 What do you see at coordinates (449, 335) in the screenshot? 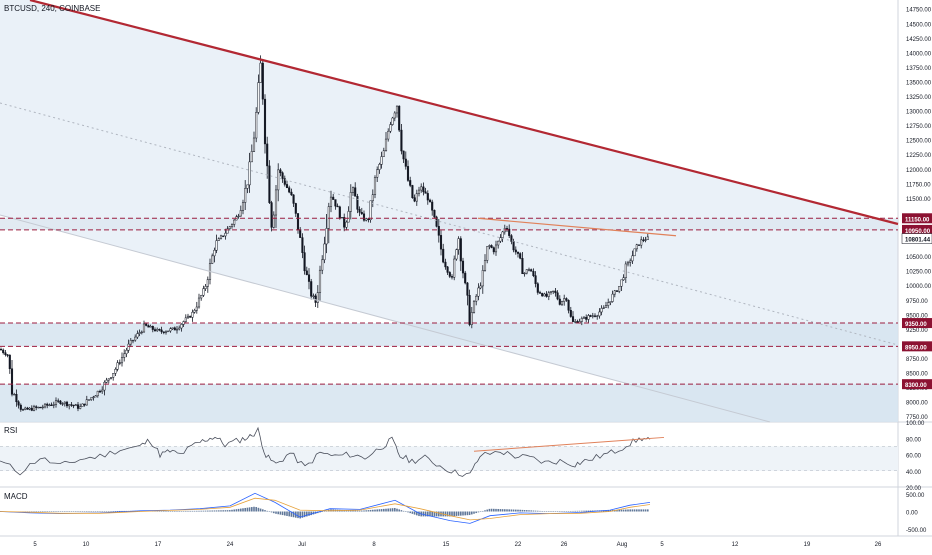
I see `support-zone` at bounding box center [449, 335].